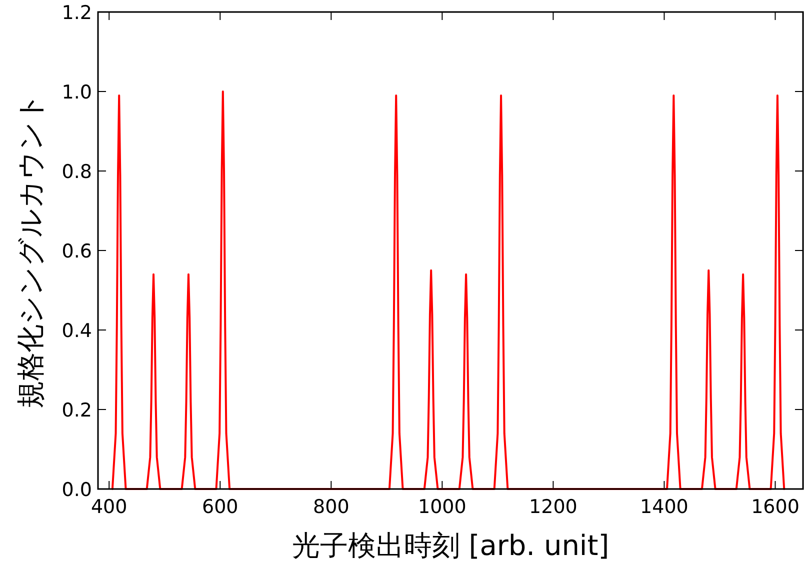 This screenshot has width=804, height=565. I want to click on x-tick-label: 600, so click(220, 507).